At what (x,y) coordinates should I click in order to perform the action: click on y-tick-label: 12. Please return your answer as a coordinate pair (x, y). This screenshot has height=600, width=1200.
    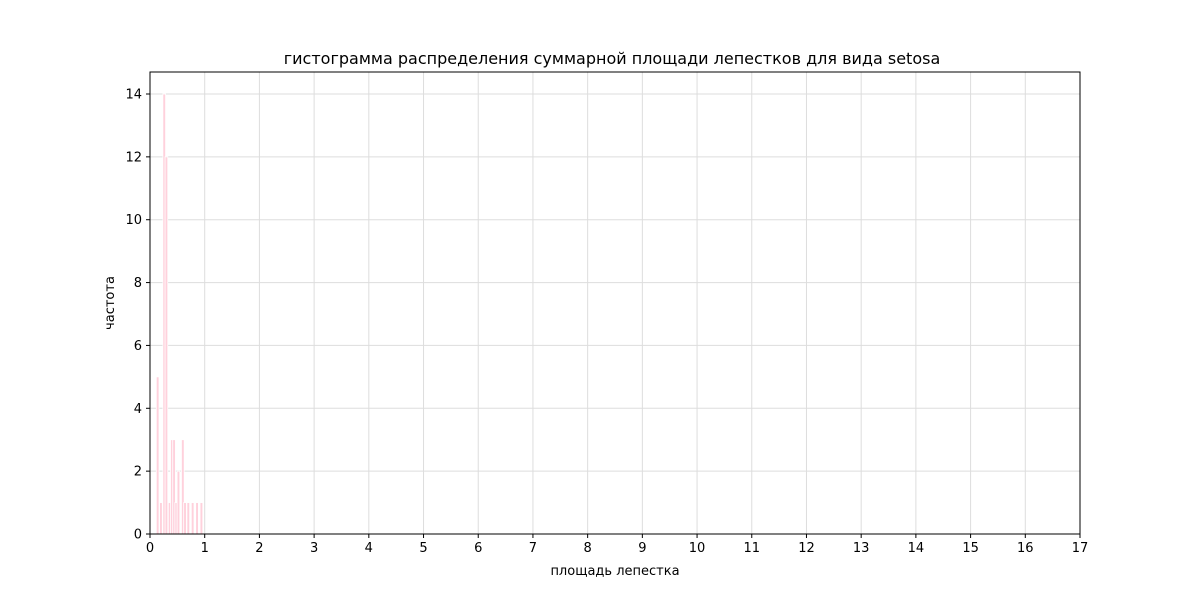
    Looking at the image, I should click on (133, 157).